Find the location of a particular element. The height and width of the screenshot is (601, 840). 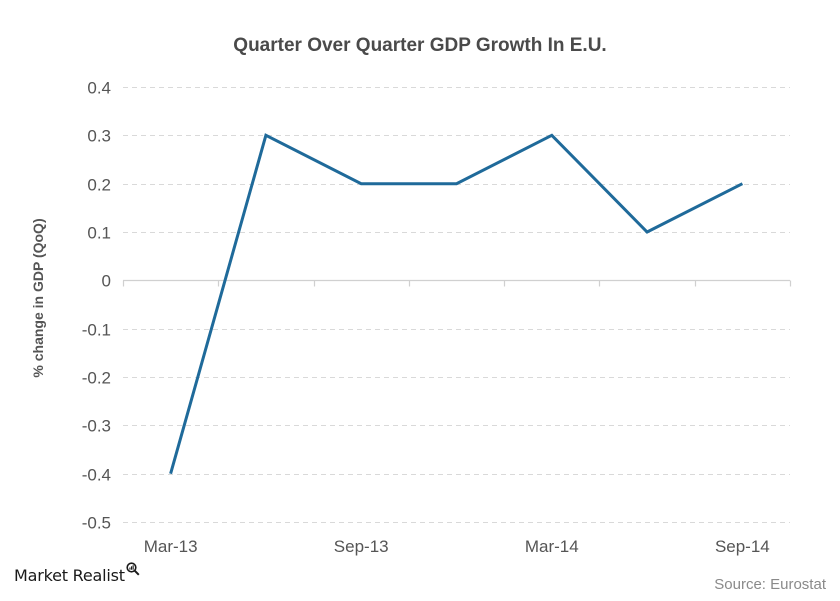

source-note: Source: Eurostat is located at coordinates (770, 584).